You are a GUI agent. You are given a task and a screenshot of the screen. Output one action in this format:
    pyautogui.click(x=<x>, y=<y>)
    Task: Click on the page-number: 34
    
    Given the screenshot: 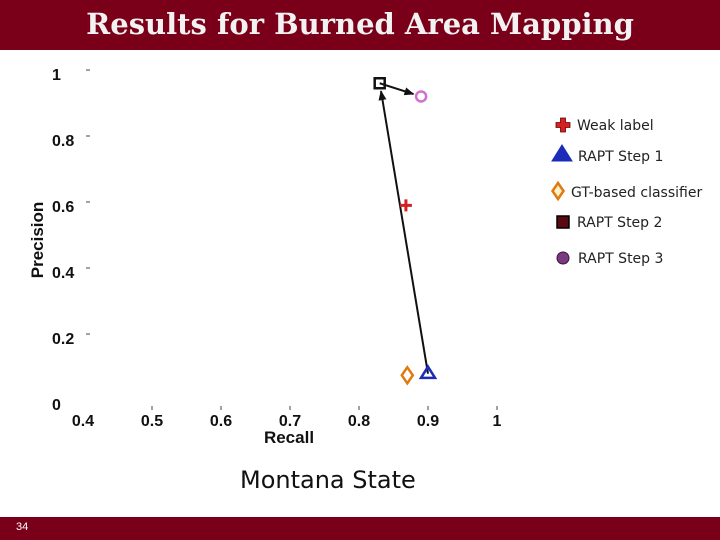 What is the action you would take?
    pyautogui.click(x=22, y=527)
    